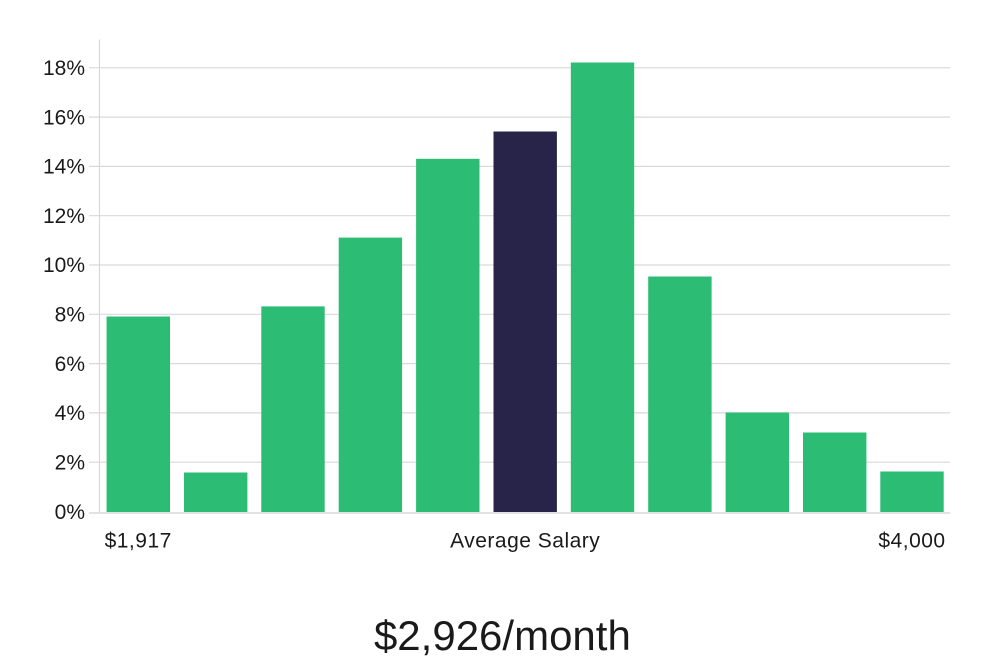 The image size is (1000, 660). What do you see at coordinates (502, 635) in the screenshot?
I see `svg-text: $2,926/month` at bounding box center [502, 635].